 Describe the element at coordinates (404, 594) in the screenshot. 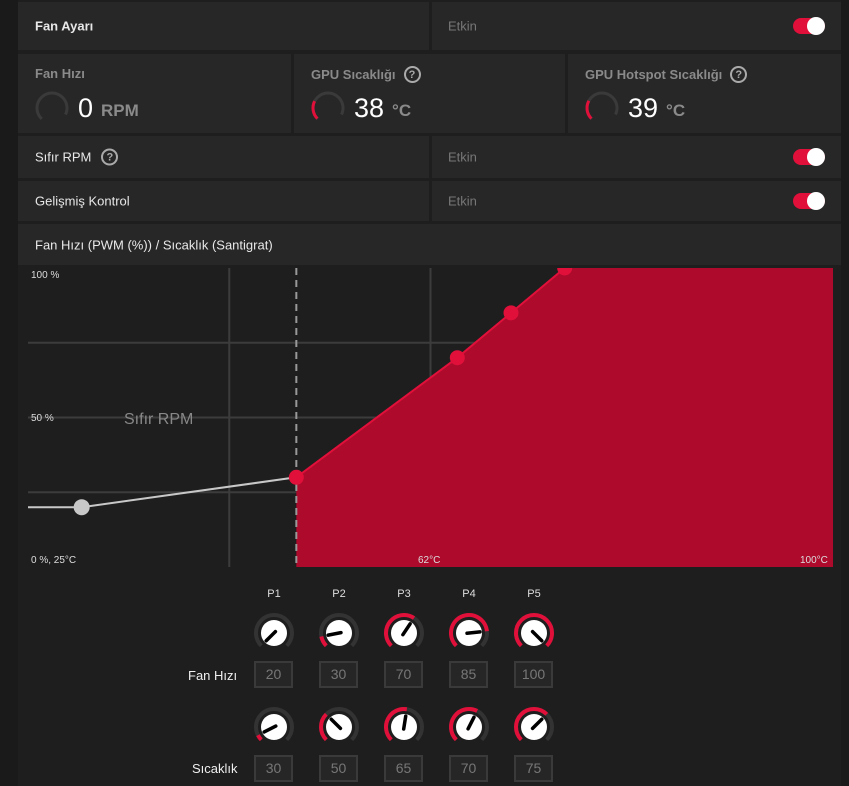

I see `point-header-p3: P3` at that location.